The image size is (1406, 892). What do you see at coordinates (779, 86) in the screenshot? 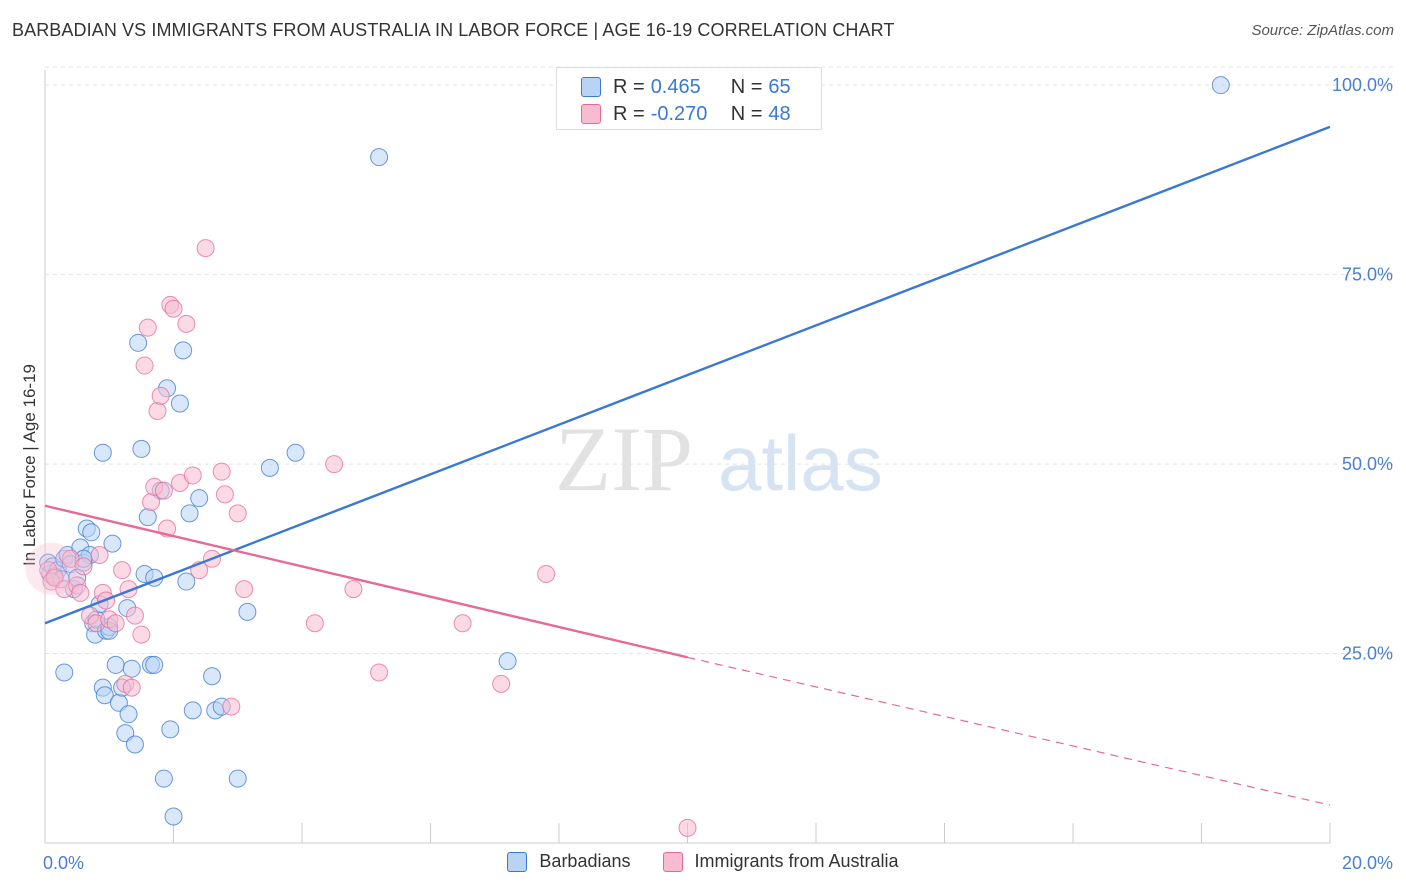
I see `legend-n-value: 65` at bounding box center [779, 86].